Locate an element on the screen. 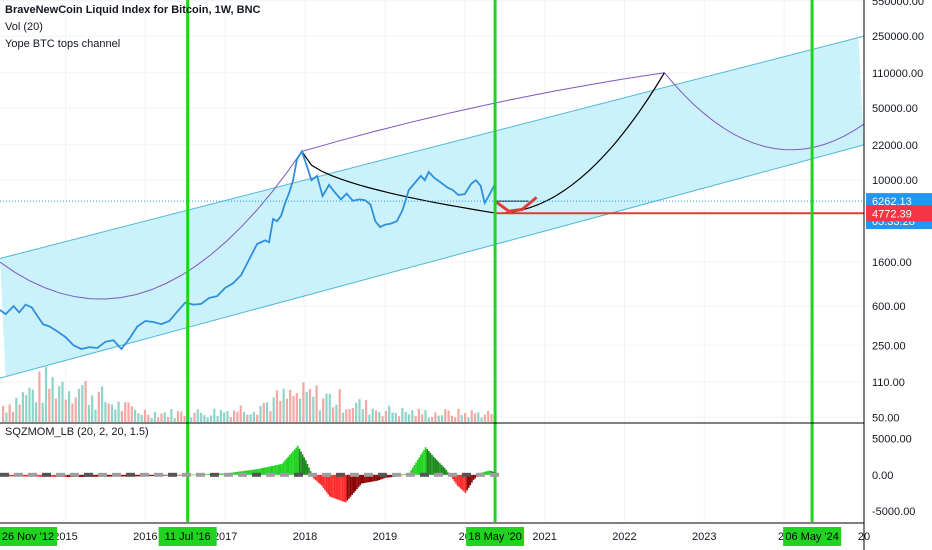 The height and width of the screenshot is (550, 932). x-tick-8: 2023 is located at coordinates (704, 537).